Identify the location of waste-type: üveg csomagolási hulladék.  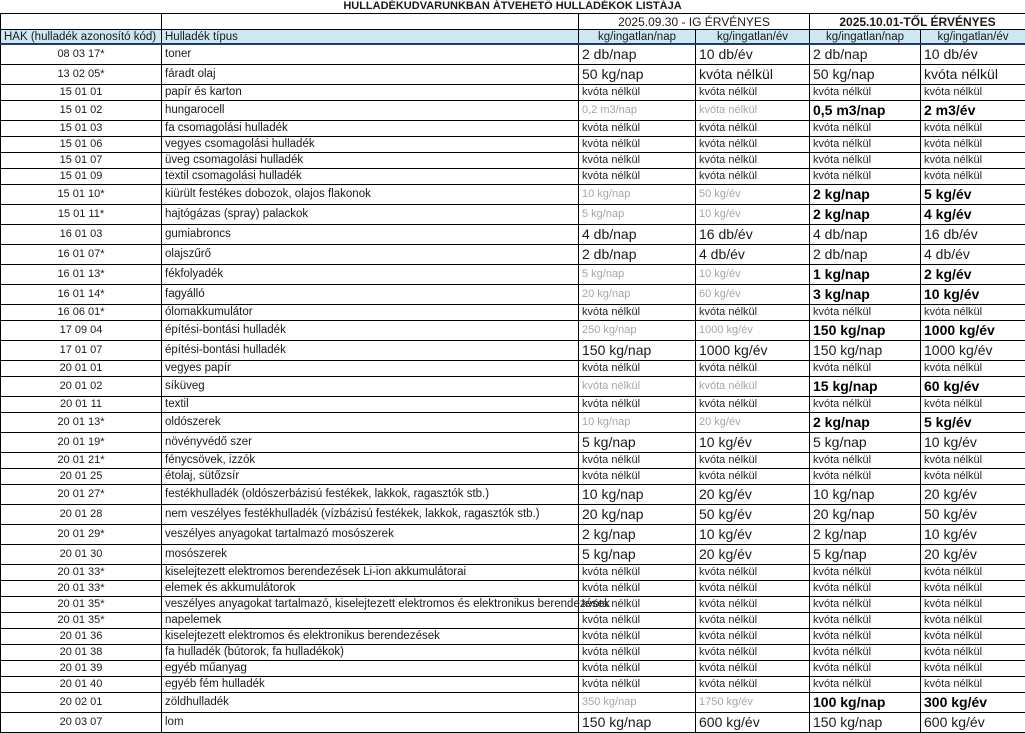
(370, 160).